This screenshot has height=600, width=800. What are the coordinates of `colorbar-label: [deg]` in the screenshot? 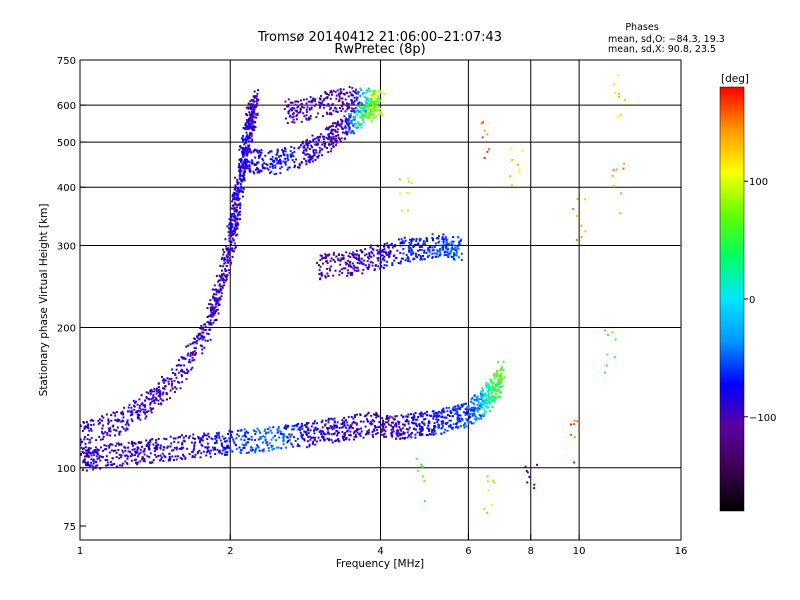 It's located at (735, 79).